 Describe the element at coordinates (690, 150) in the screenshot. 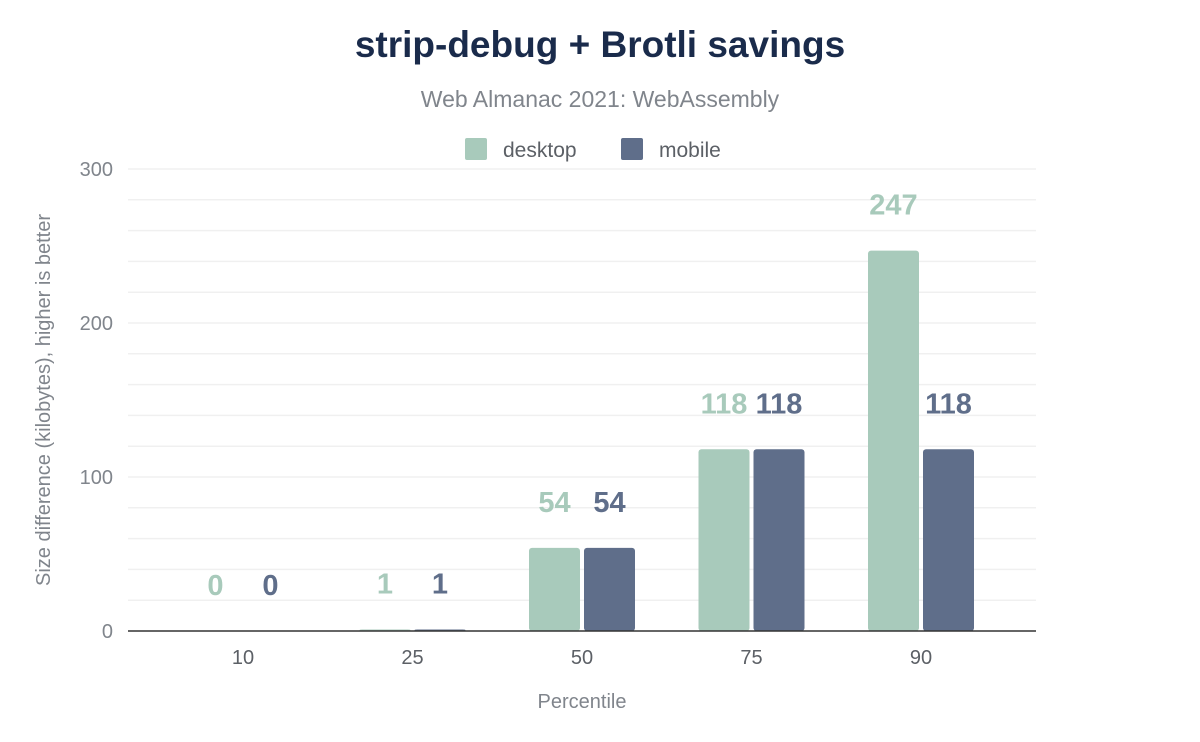

I see `legend-label-mobile: mobile` at that location.